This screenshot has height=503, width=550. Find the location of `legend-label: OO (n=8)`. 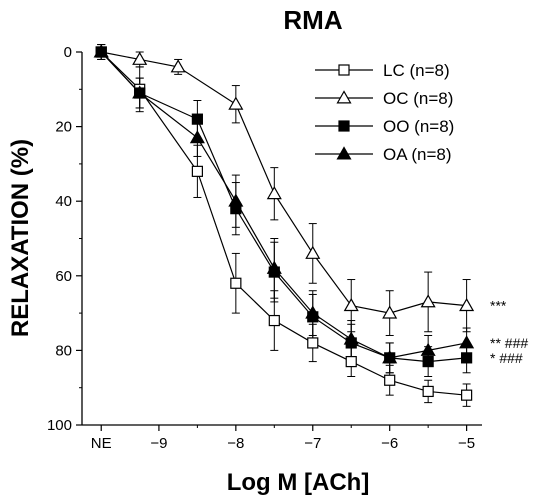

legend-label: OO (n=8) is located at coordinates (418, 126).